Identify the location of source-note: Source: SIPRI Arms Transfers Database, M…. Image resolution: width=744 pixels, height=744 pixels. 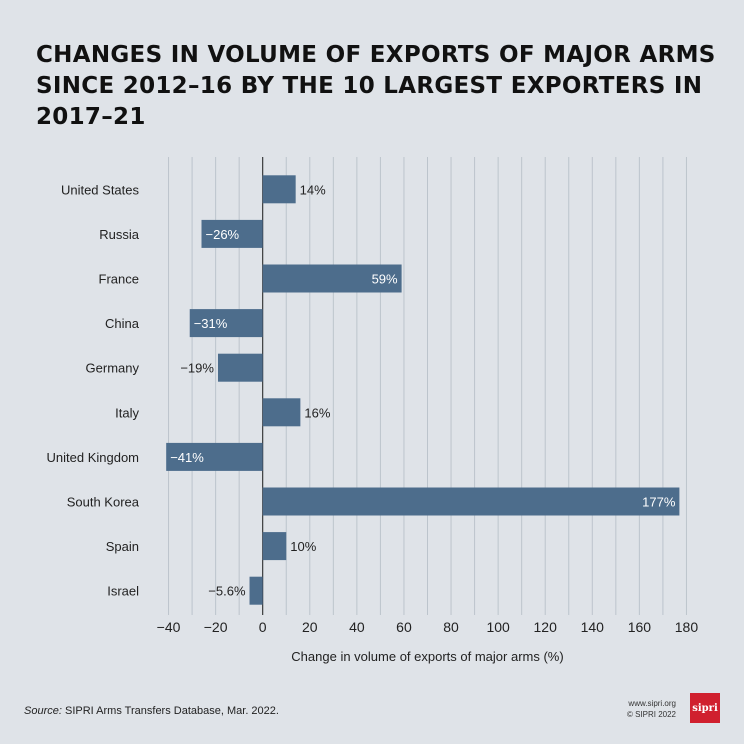
(151, 711).